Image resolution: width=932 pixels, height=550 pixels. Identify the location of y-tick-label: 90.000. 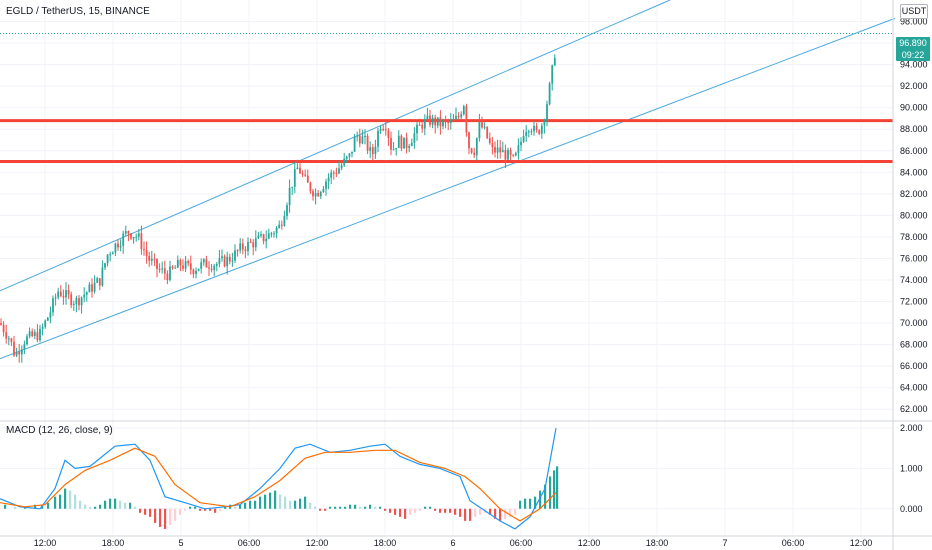
(914, 108).